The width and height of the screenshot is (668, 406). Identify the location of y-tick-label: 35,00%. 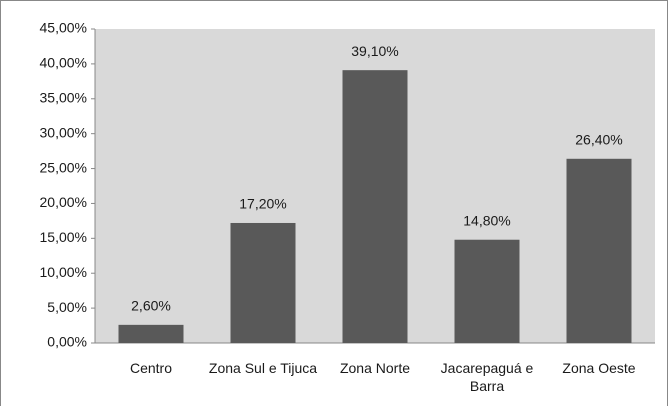
(63, 97).